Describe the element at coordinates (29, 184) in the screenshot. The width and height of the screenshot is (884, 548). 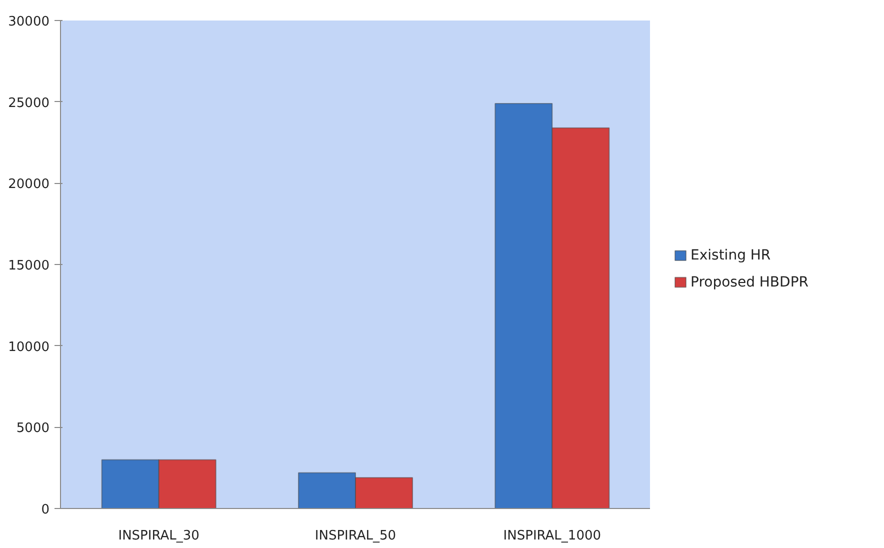
I see `y-tick-label: 20000` at that location.